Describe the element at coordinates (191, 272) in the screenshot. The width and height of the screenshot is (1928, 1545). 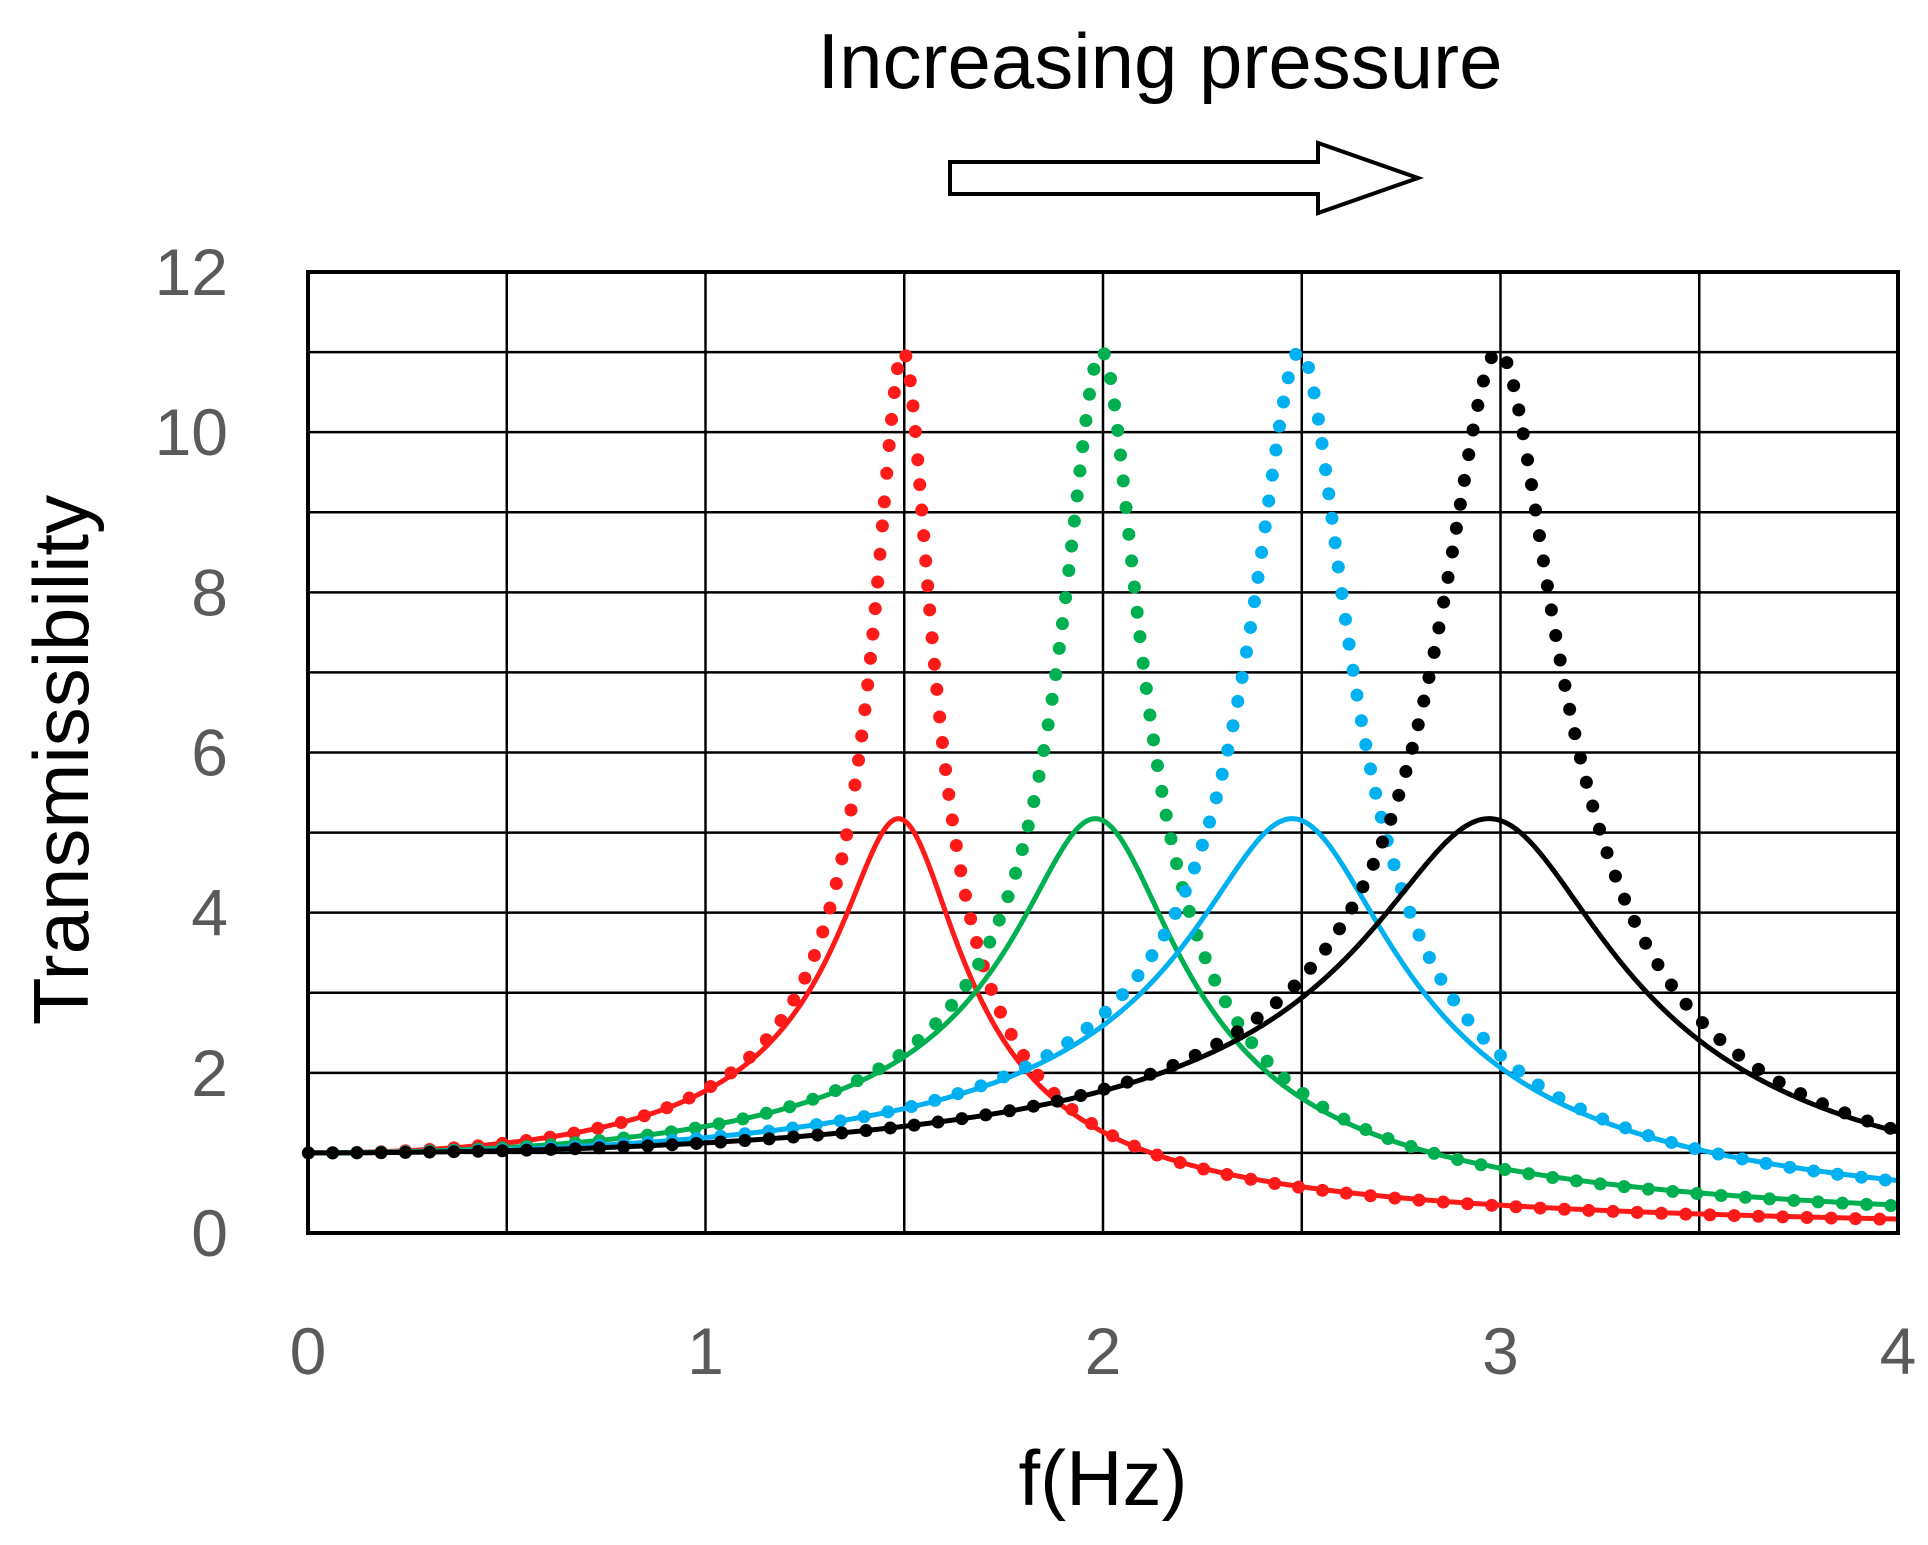
I see `y-tick-label: 12` at that location.